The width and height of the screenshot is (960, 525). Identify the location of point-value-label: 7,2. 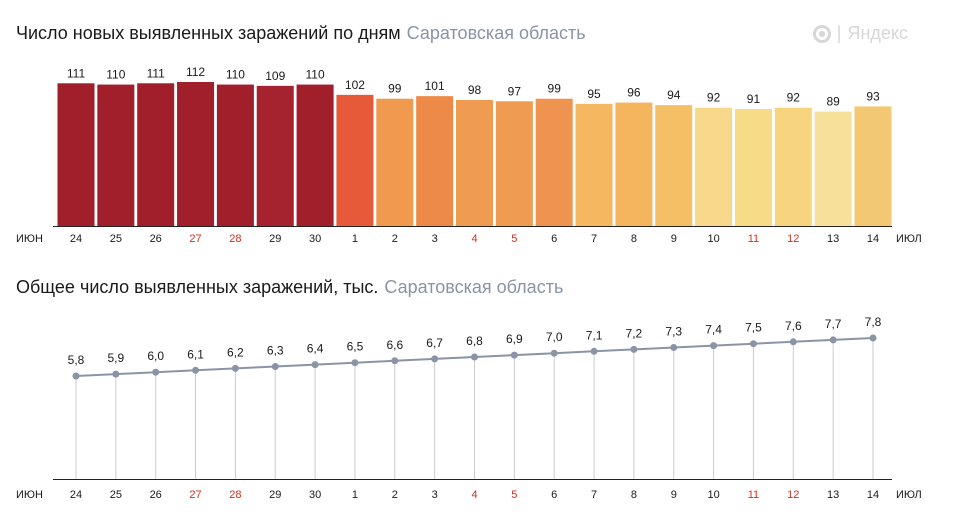
(634, 333).